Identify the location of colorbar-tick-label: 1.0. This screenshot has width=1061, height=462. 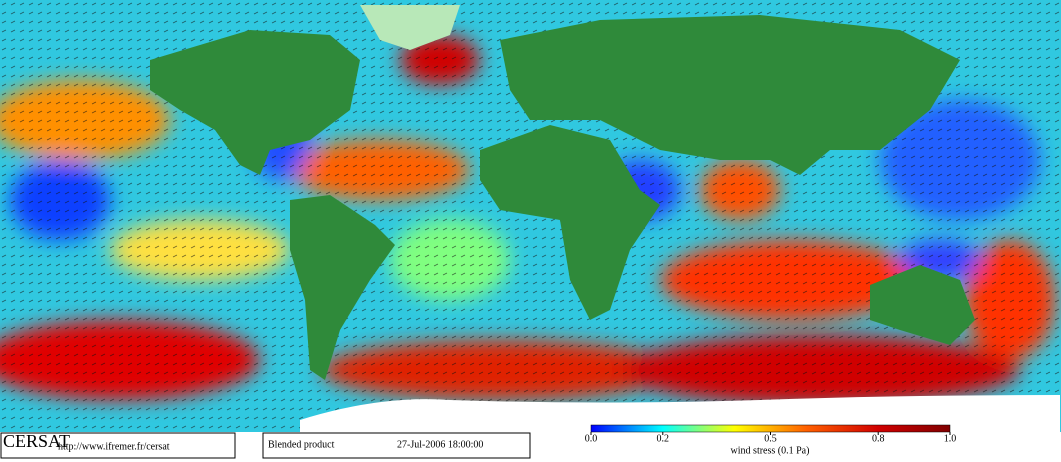
(950, 438).